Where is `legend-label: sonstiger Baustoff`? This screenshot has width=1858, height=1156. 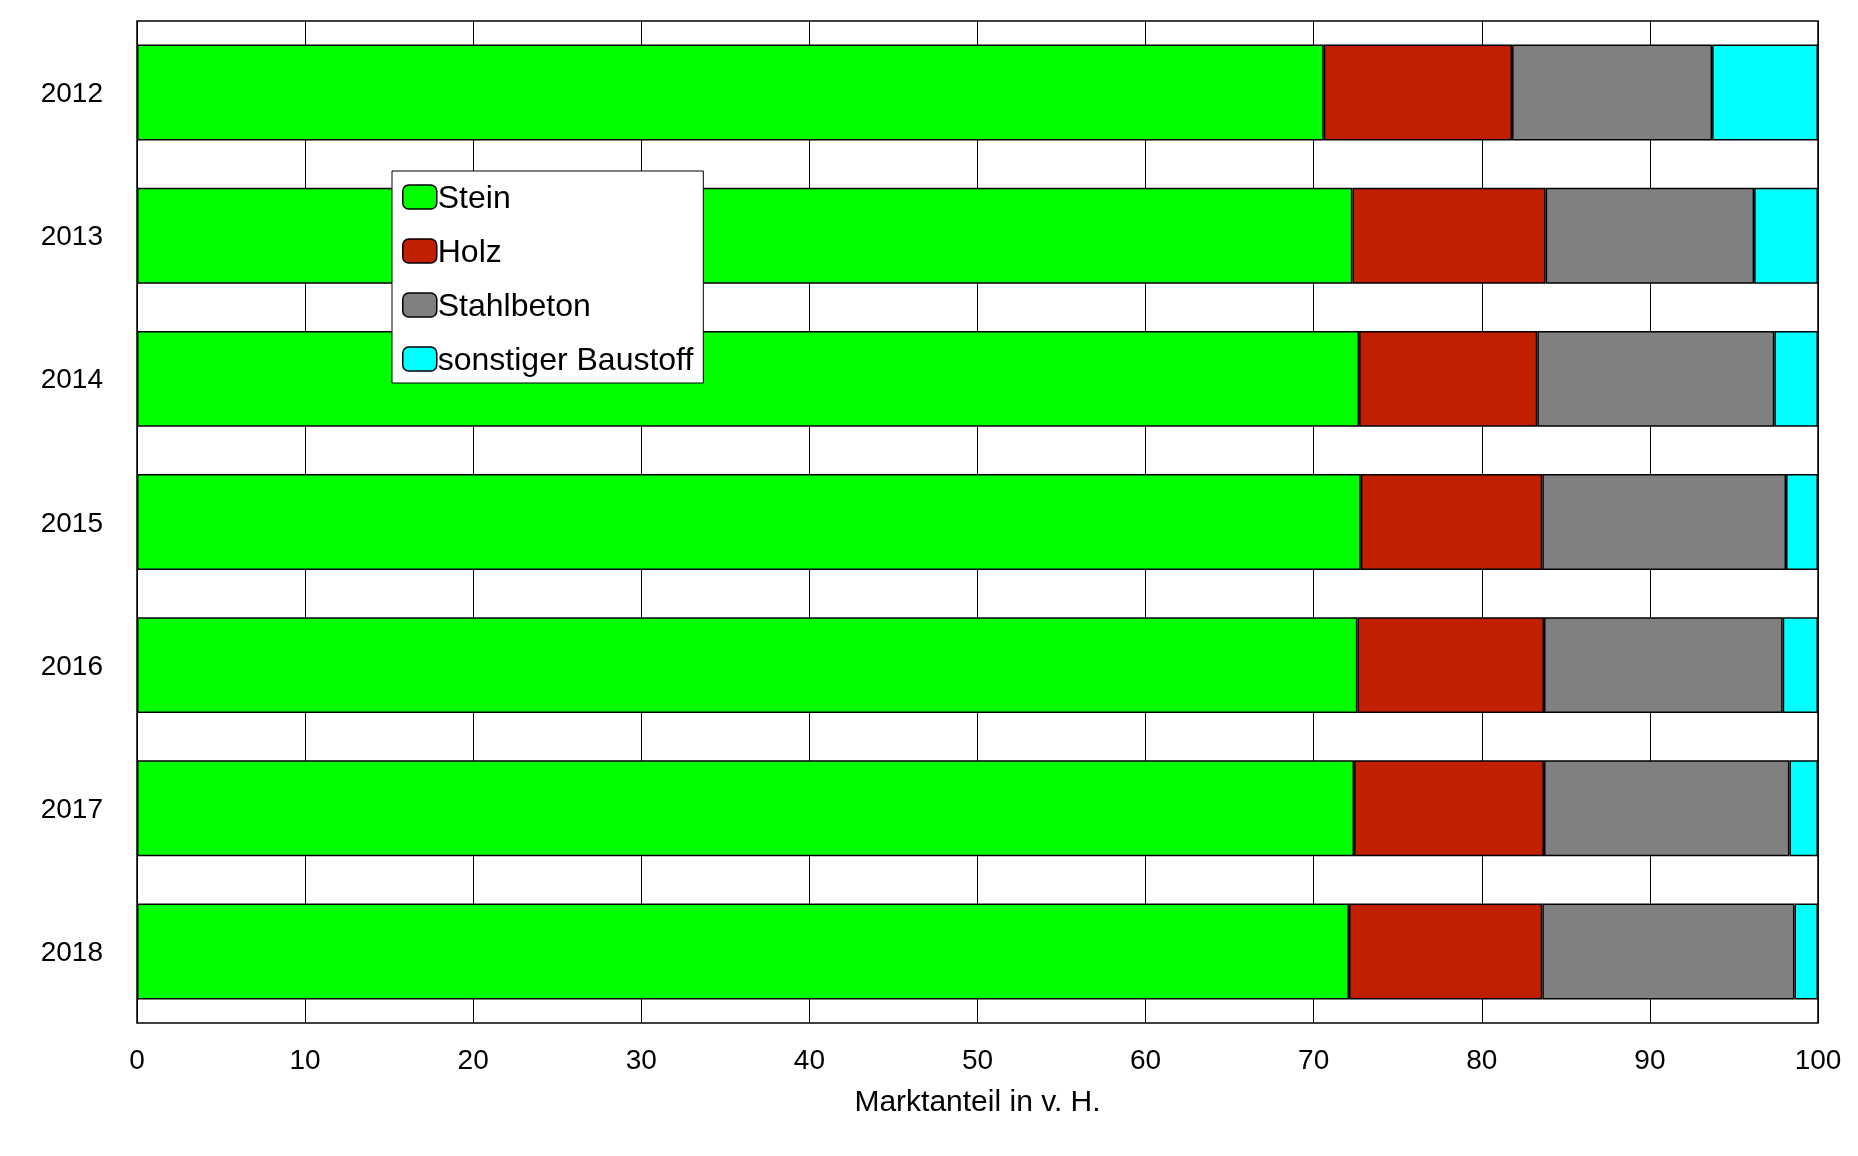
legend-label: sonstiger Baustoff is located at coordinates (565, 359).